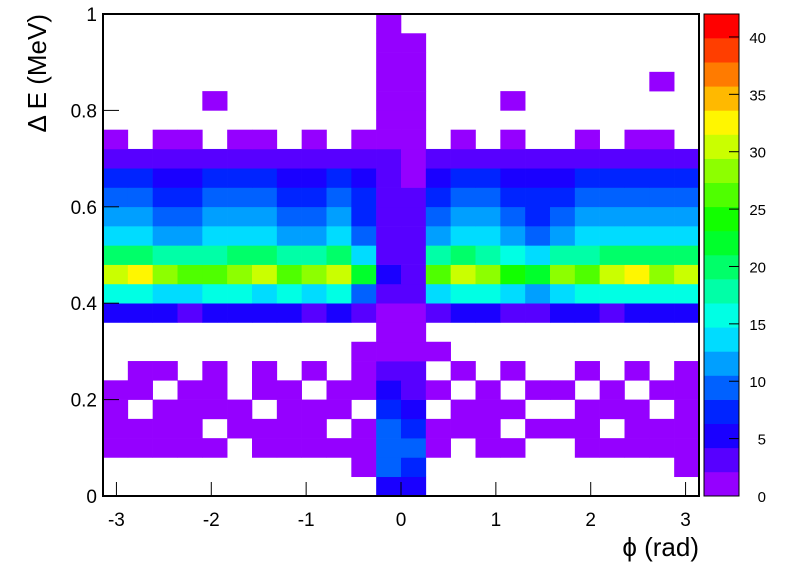 The height and width of the screenshot is (572, 796). What do you see at coordinates (685, 520) in the screenshot?
I see `x-tick-label: 3` at bounding box center [685, 520].